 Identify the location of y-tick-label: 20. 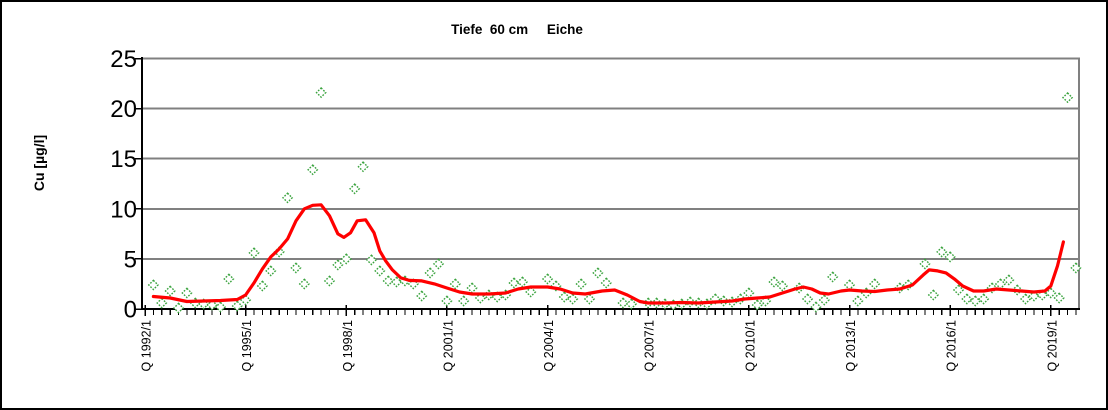
(123, 109).